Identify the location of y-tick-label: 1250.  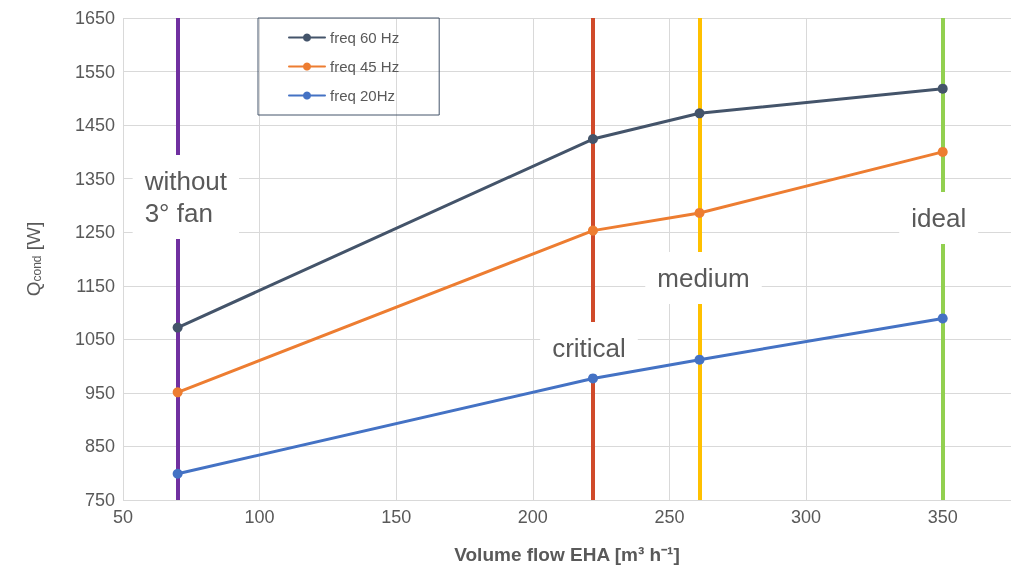
(94, 232).